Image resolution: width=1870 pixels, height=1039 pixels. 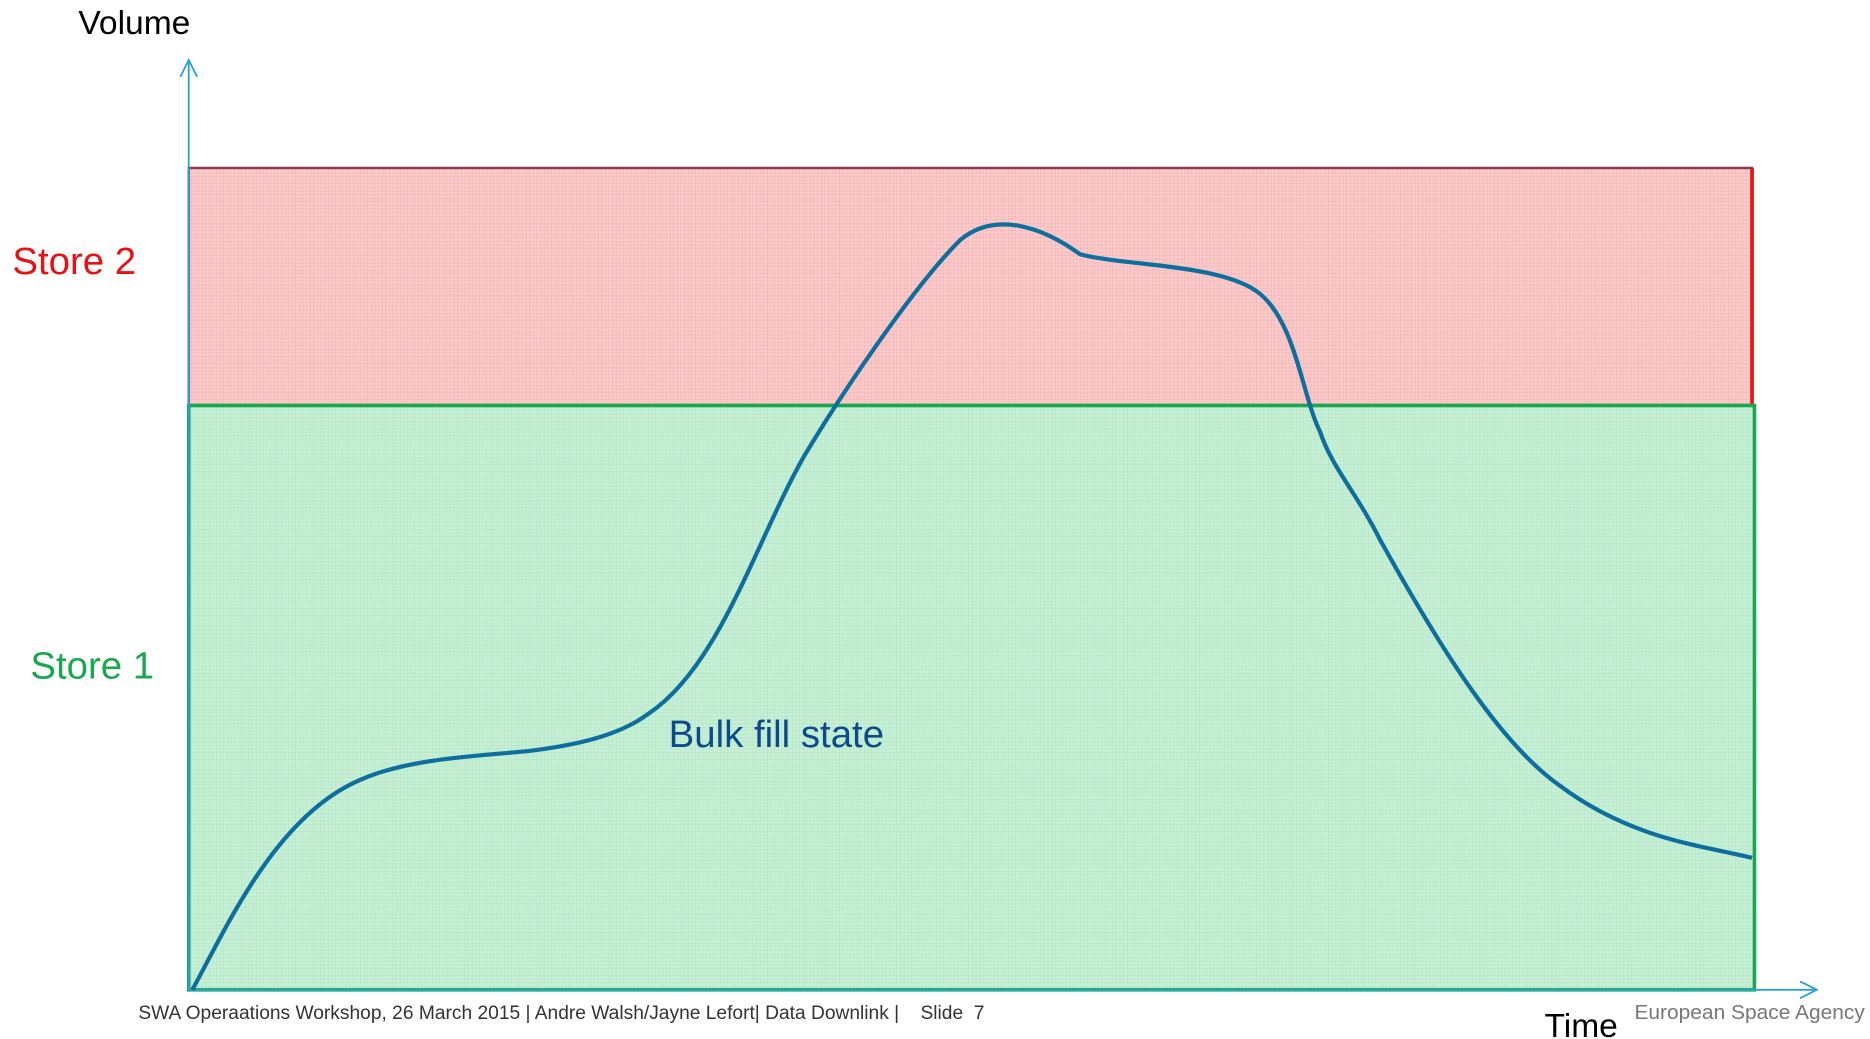 What do you see at coordinates (1580, 1023) in the screenshot?
I see `x-axis-label: Time` at bounding box center [1580, 1023].